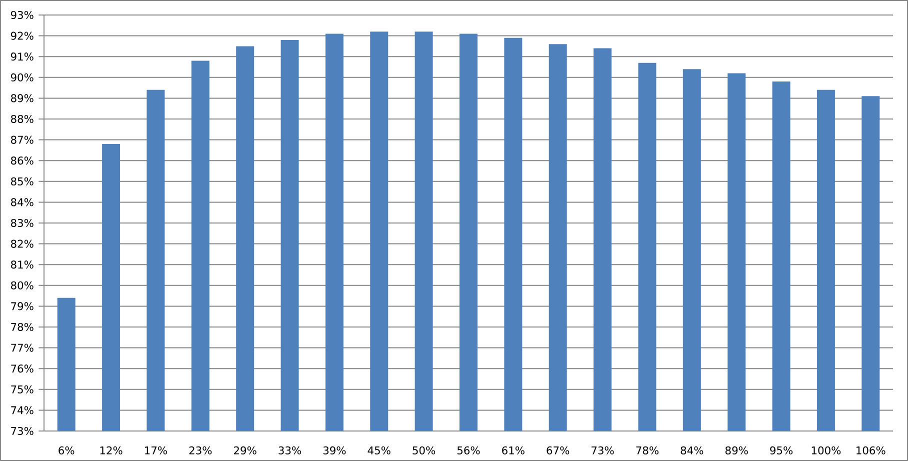  I want to click on x-tick-label: 12%, so click(111, 450).